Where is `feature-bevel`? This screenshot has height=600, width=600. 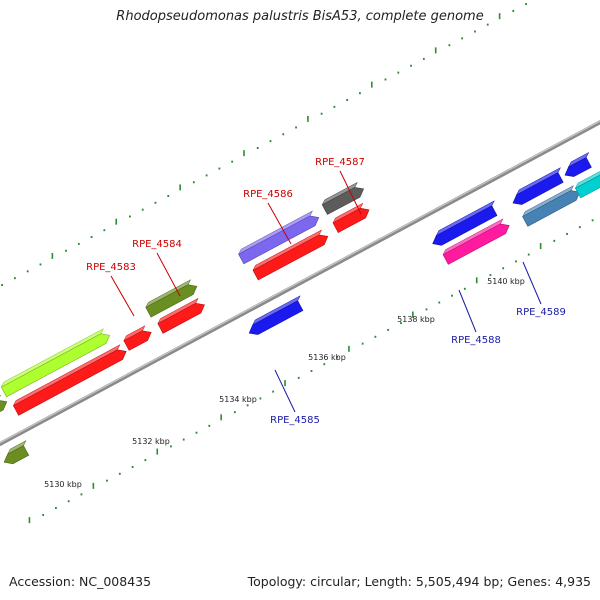
feature-bevel is located at coordinates (1, 395).